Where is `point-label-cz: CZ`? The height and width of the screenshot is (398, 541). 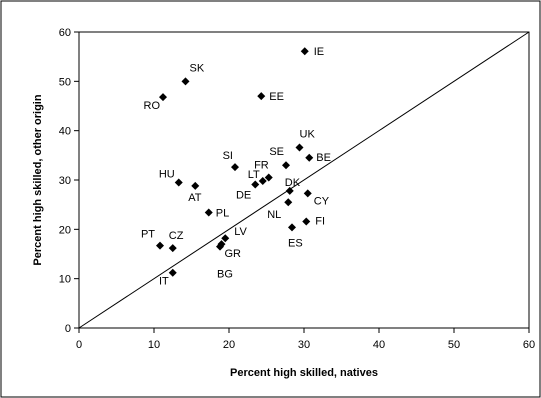
point-label-cz: CZ is located at coordinates (176, 236).